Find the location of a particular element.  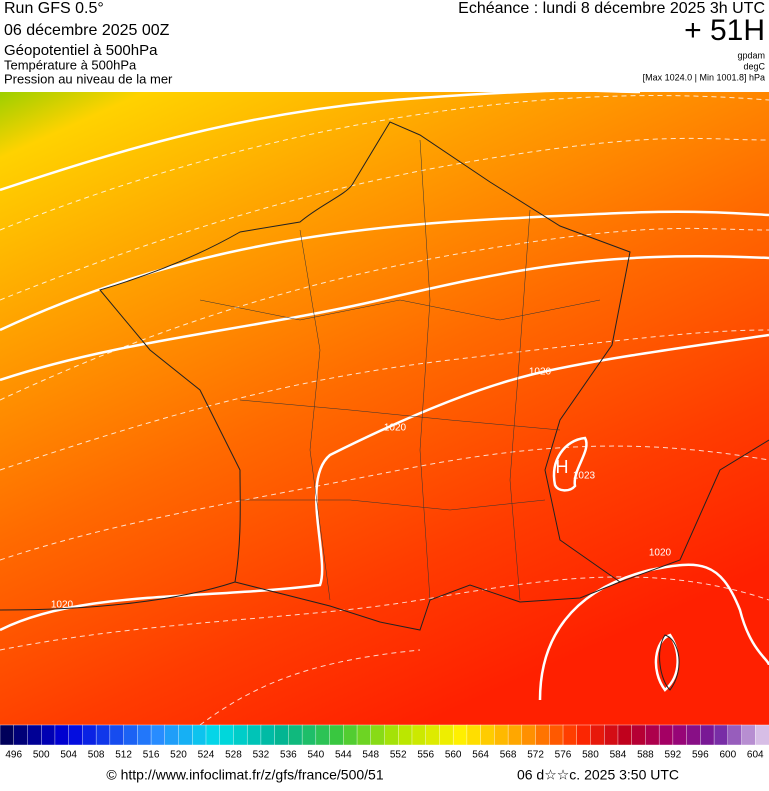

unit-gpdam: gpdam is located at coordinates (751, 55).